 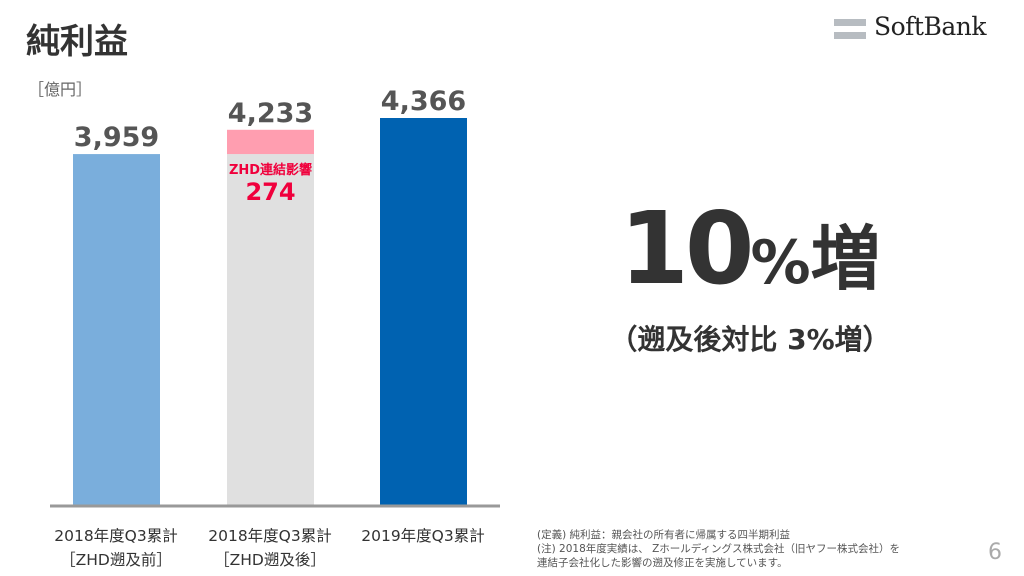 What do you see at coordinates (77, 42) in the screenshot?
I see `page-title: 純利益` at bounding box center [77, 42].